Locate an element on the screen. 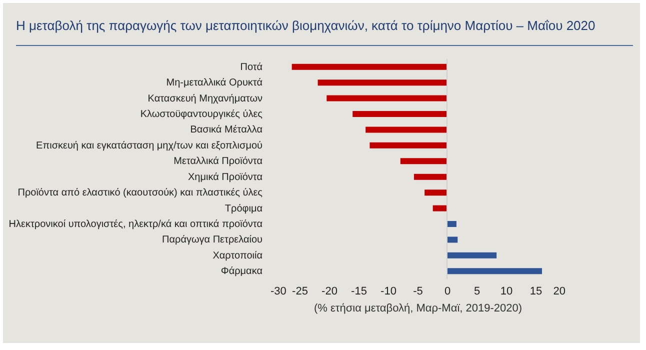 The height and width of the screenshot is (350, 646). y-tick-label: Επισκευή και εγκατάσταση μηχ/των και εξοπλισμού is located at coordinates (149, 146).